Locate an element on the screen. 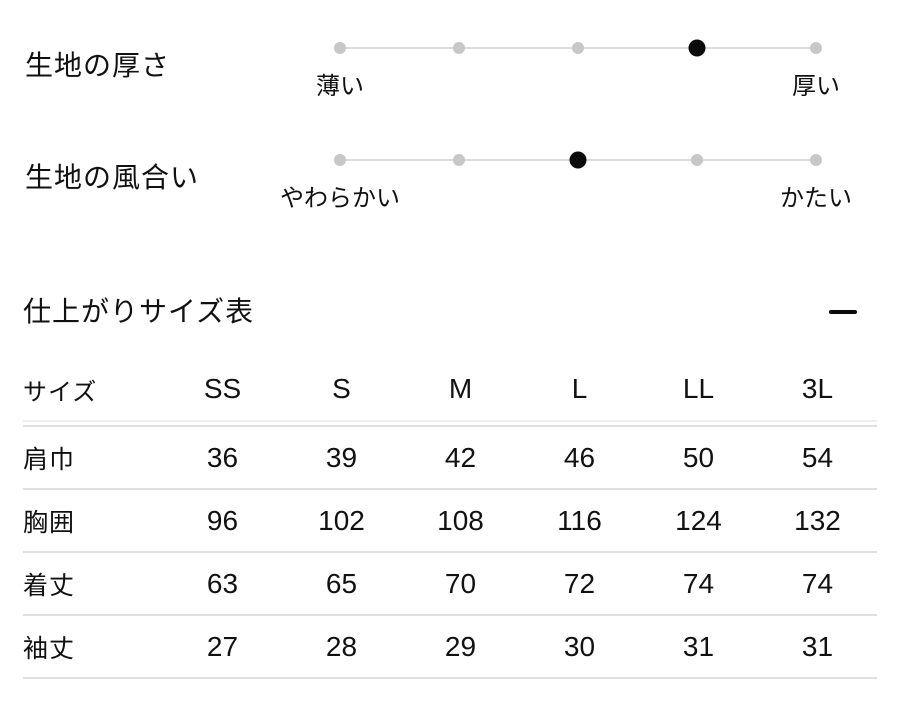  size-table-row-label: 着丈 is located at coordinates (49, 585).